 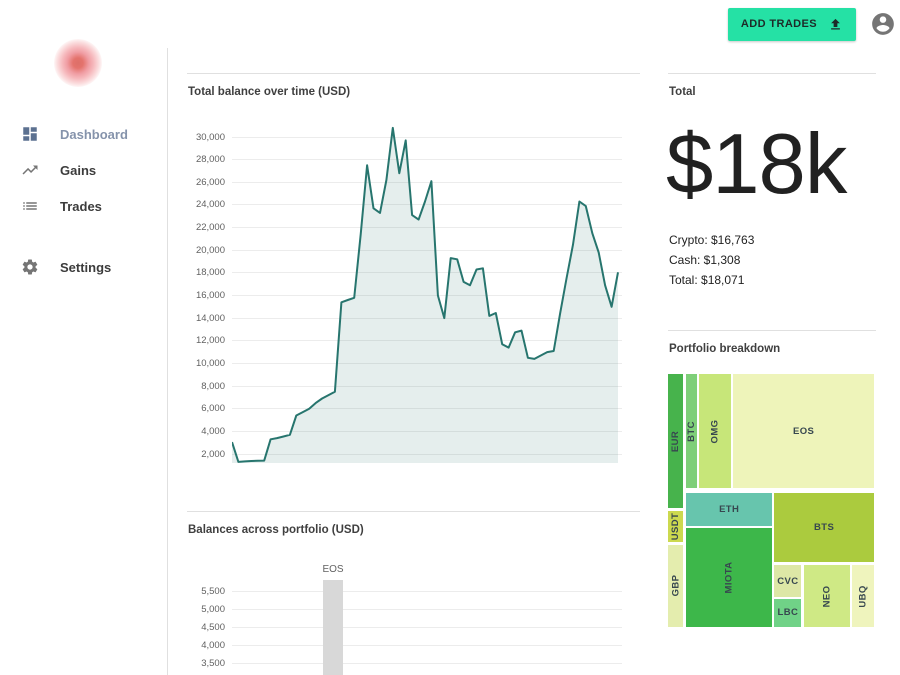 I want to click on list-icon, so click(x=30, y=206).